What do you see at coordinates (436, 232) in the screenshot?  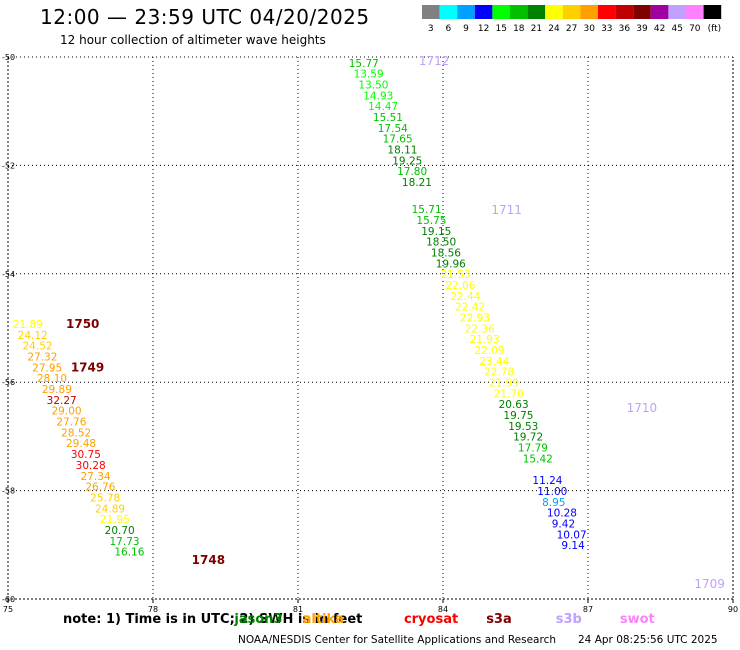 I see `wave-height-point: 19.15` at bounding box center [436, 232].